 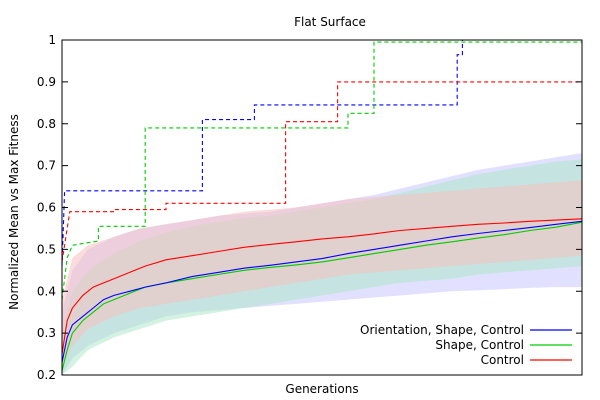 What do you see at coordinates (46, 249) in the screenshot?
I see `y-tick-label: 0.5` at bounding box center [46, 249].